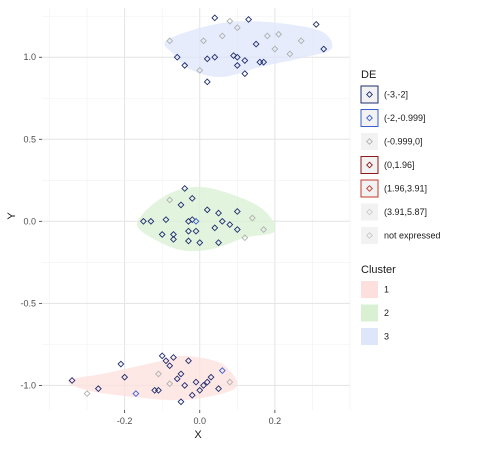 Image resolution: width=480 pixels, height=465 pixels. What do you see at coordinates (28, 385) in the screenshot?
I see `y-tick-label: -1.0` at bounding box center [28, 385].